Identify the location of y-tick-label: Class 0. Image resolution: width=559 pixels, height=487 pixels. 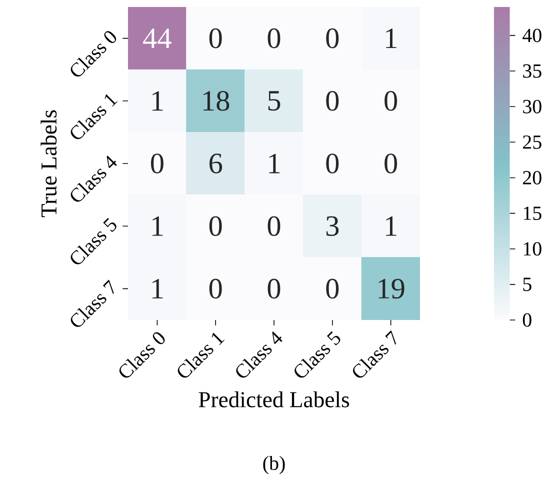
(93, 53).